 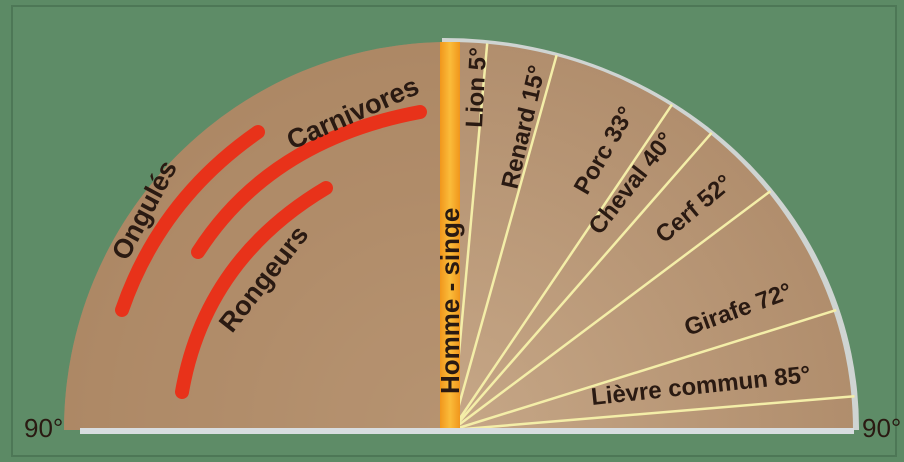 I want to click on center-band, so click(x=450, y=236).